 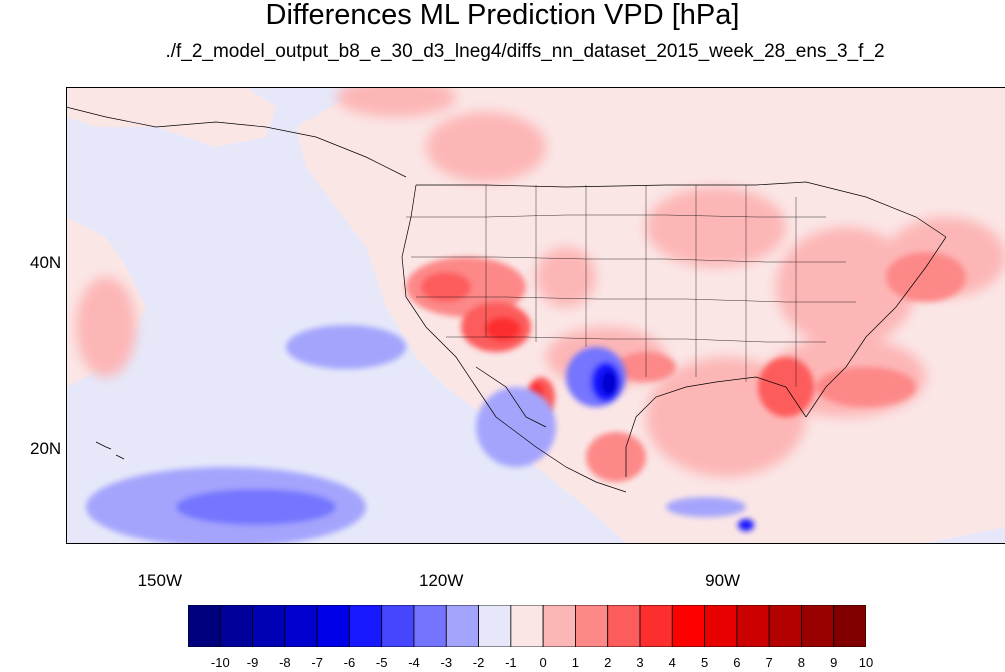 I want to click on colorbar, so click(x=527, y=626).